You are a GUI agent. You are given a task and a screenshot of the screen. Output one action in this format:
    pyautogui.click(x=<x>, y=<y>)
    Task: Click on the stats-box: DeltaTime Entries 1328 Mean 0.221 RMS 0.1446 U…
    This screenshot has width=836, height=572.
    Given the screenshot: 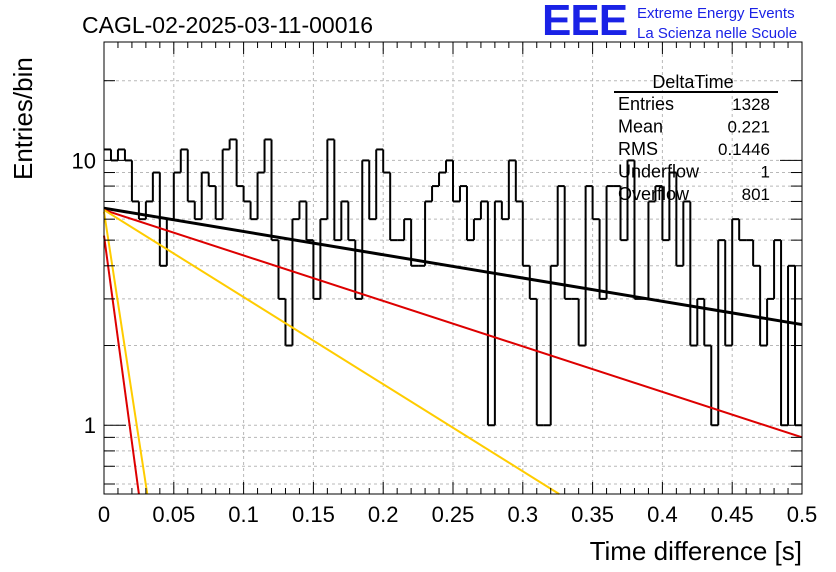 What is the action you would take?
    pyautogui.click(x=696, y=138)
    